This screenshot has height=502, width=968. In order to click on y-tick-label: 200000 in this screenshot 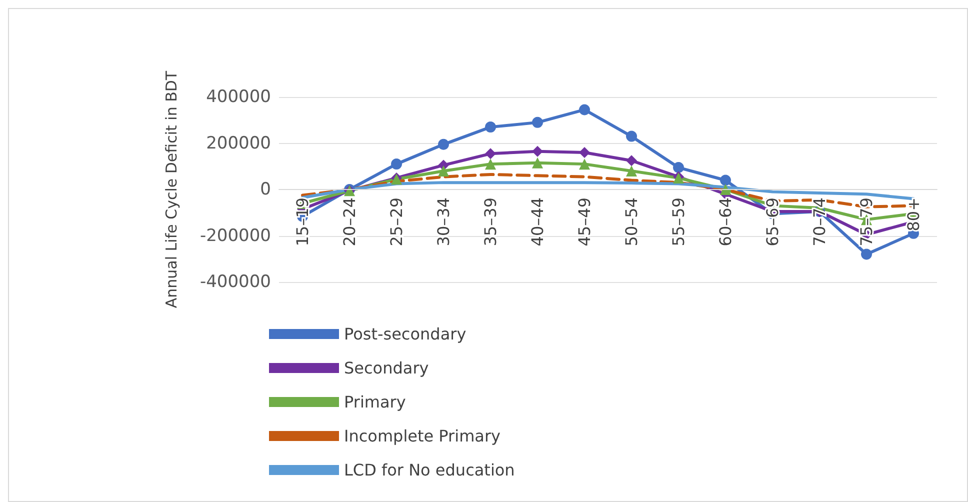, I will do `click(238, 143)`.